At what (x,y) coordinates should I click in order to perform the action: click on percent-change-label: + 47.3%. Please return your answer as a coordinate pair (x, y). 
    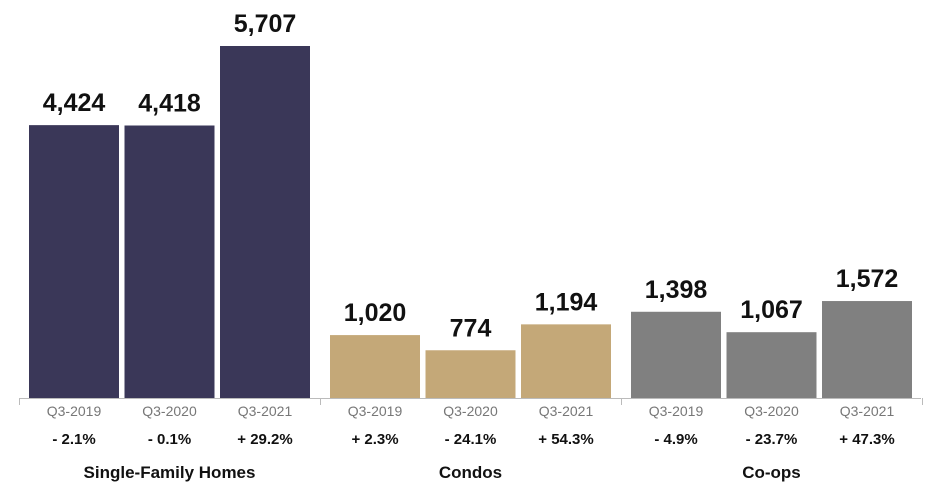
    Looking at the image, I should click on (866, 439).